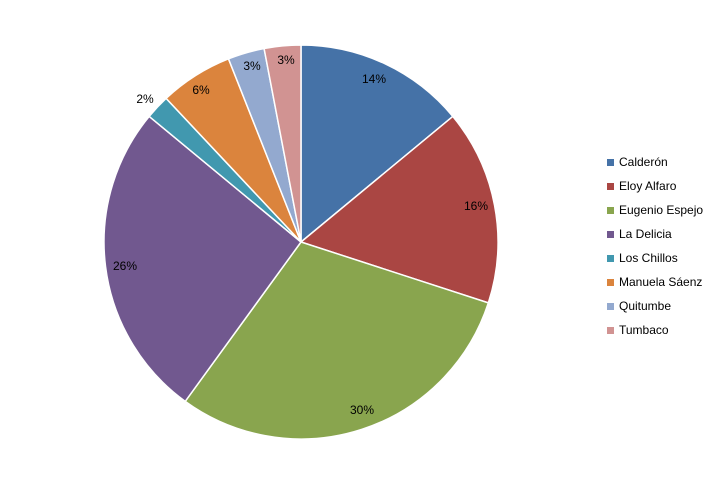 The image size is (715, 484). I want to click on legend-label: Quitumbe, so click(645, 306).